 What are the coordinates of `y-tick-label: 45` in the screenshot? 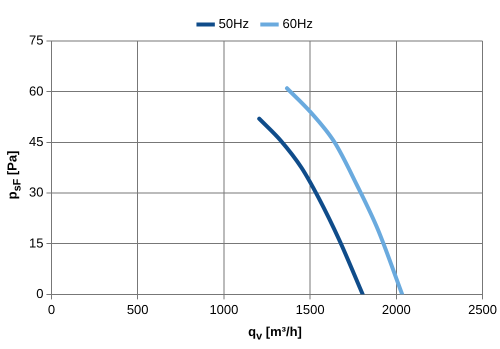 It's located at (36, 141).